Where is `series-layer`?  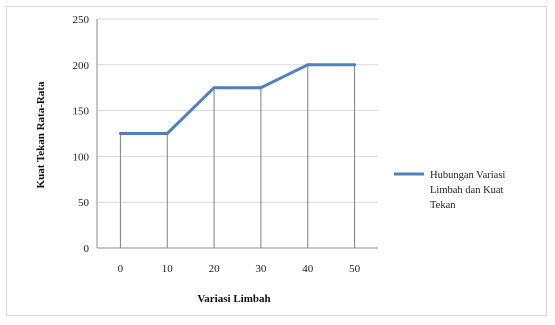
series-layer is located at coordinates (237, 99).